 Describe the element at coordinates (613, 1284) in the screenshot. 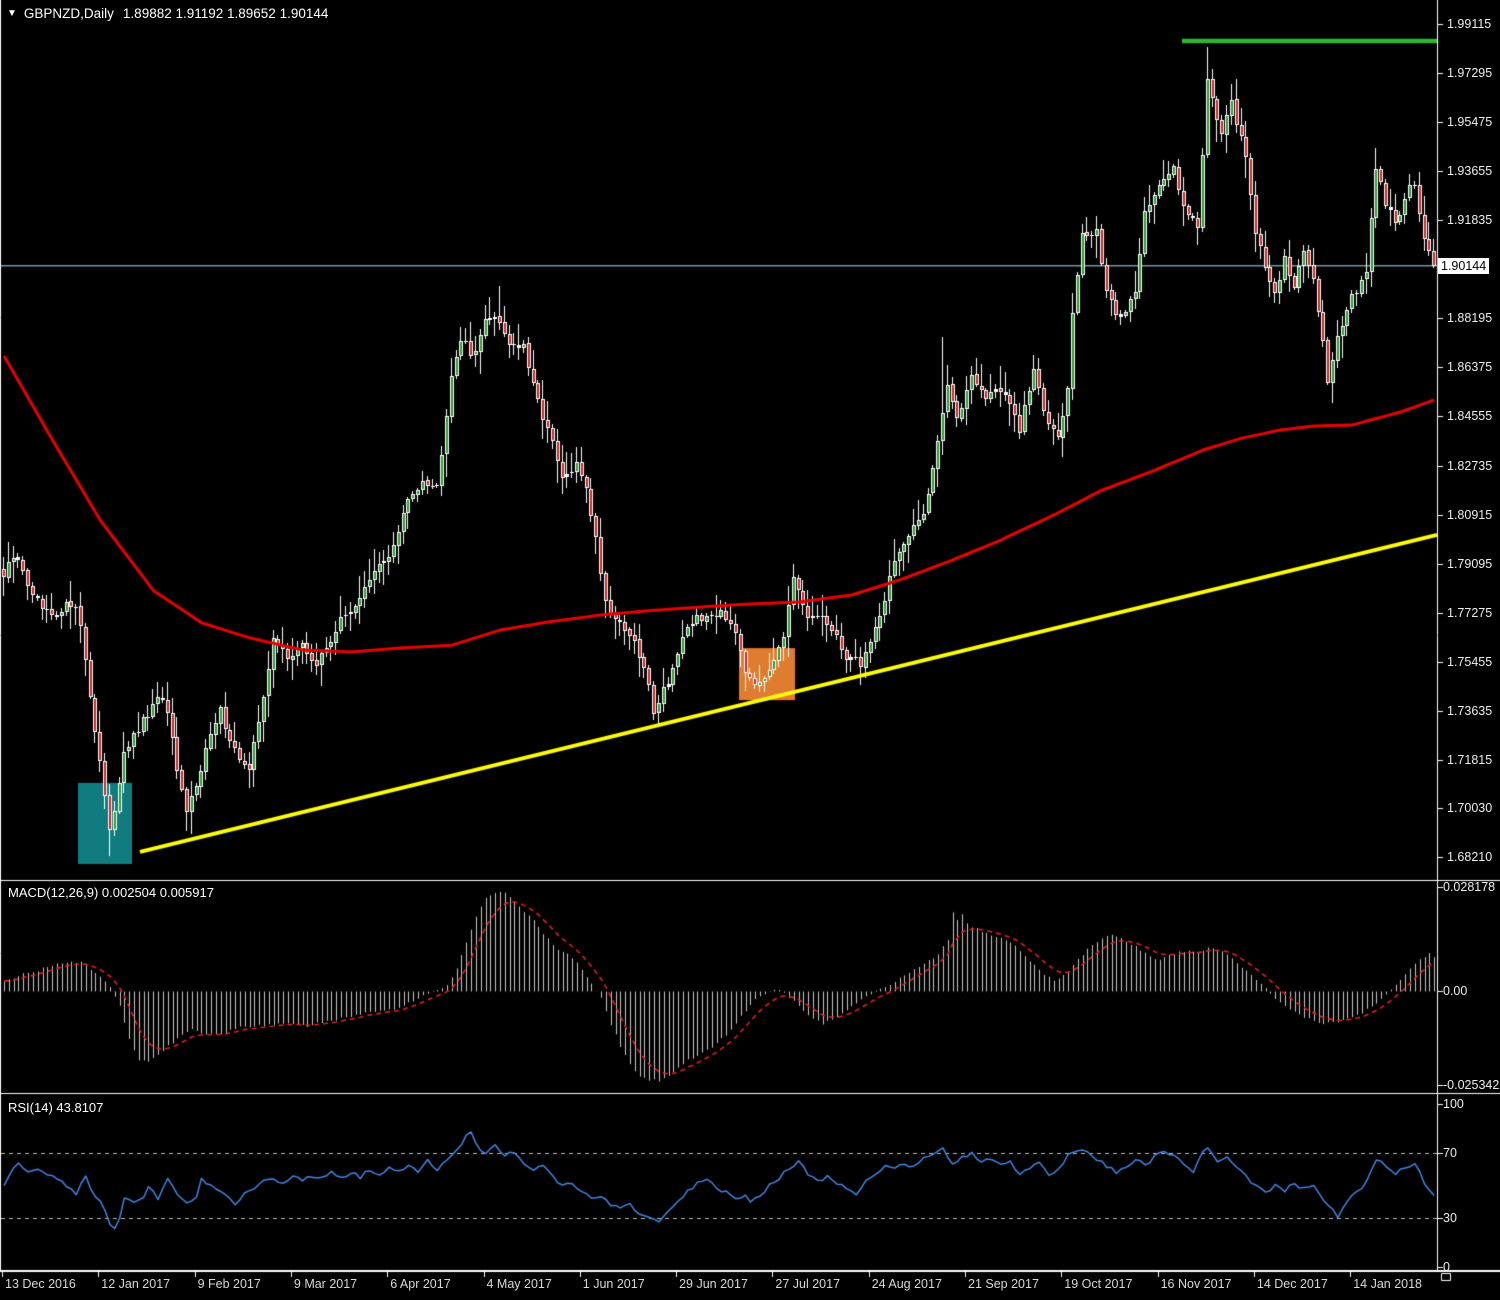

I see `date-label: 1 Jun 2017` at that location.